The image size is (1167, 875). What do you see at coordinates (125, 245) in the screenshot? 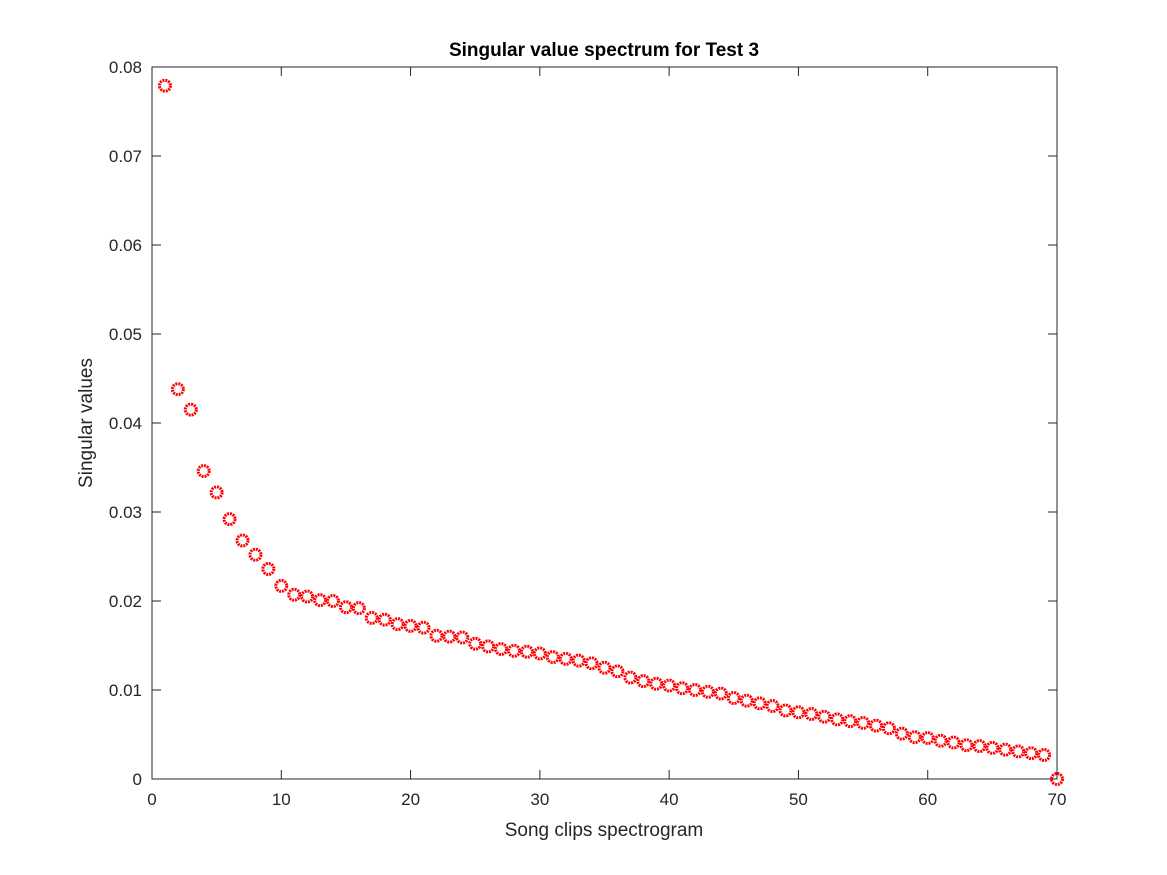
I see `y-tick-label: 0.06` at bounding box center [125, 245].